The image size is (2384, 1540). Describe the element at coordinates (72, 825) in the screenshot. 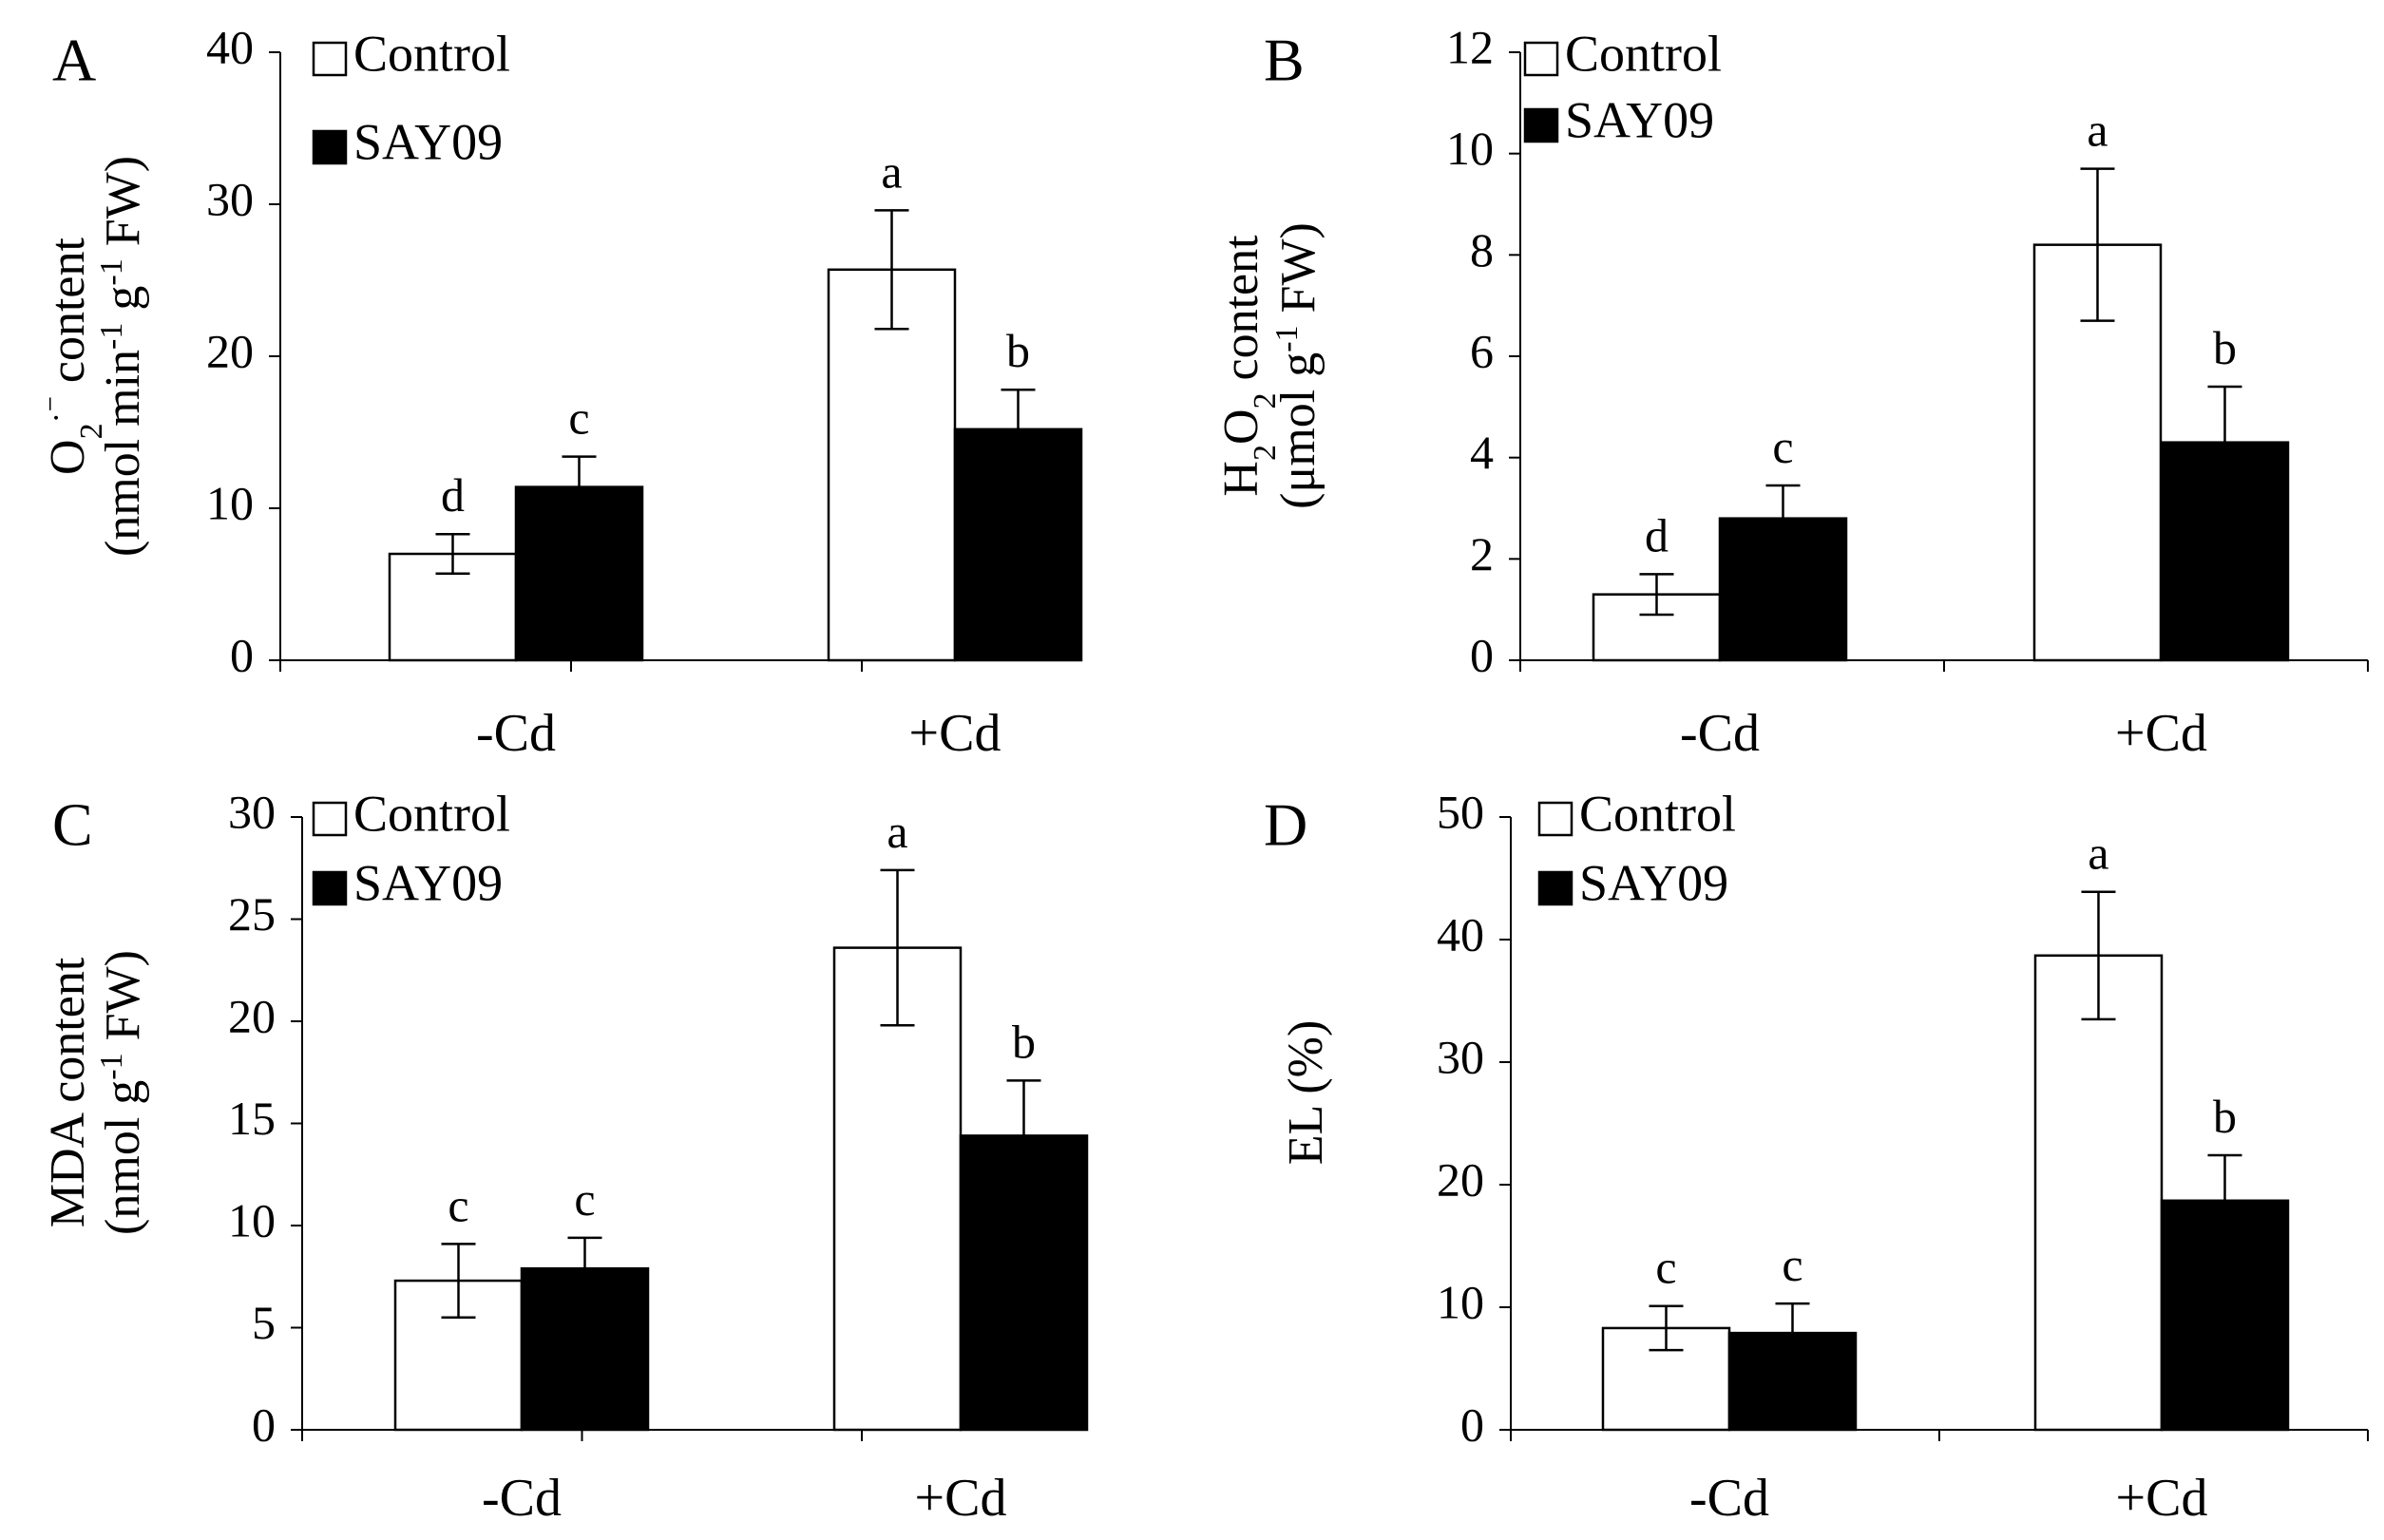

I see `panel-label: C` at that location.